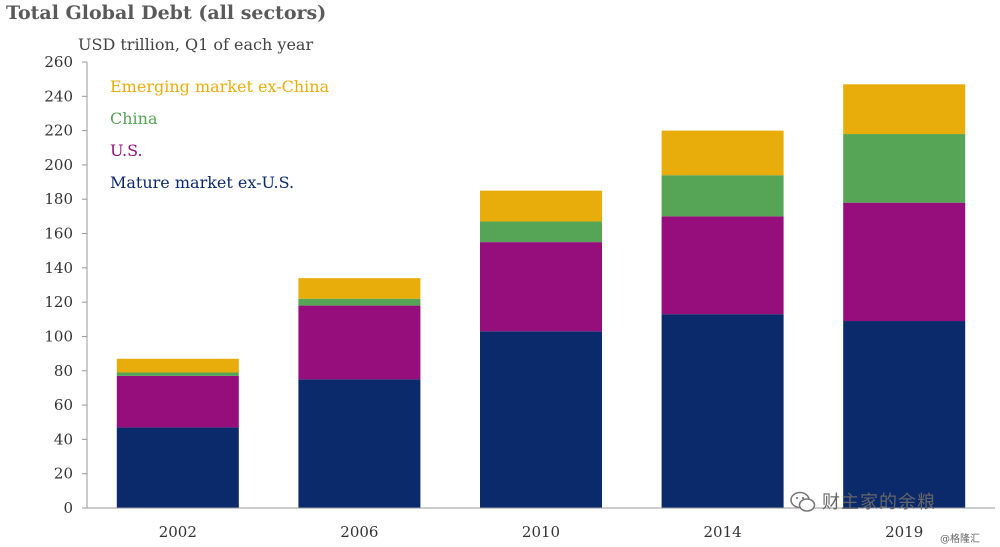 This screenshot has width=1000, height=547. I want to click on bar-stack-2014, so click(722, 319).